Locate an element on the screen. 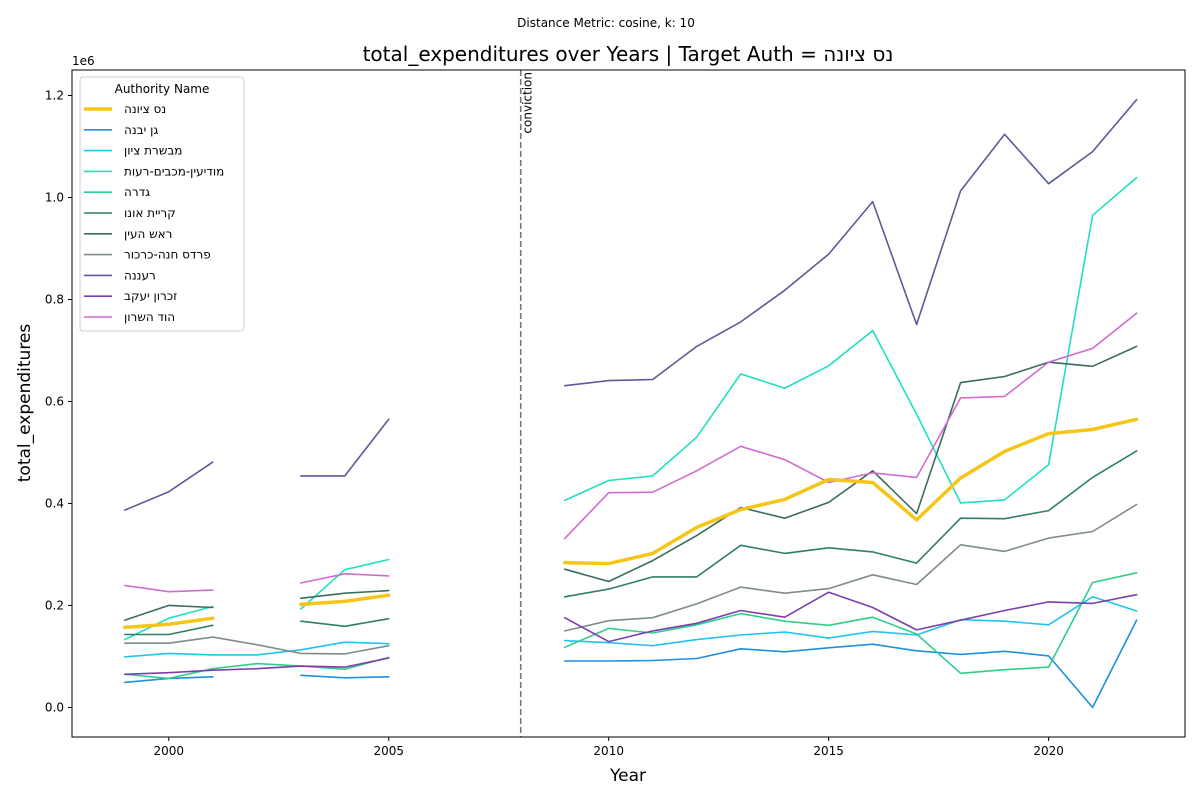 The image size is (1200, 800). x-tick-label: 2005 is located at coordinates (388, 751).